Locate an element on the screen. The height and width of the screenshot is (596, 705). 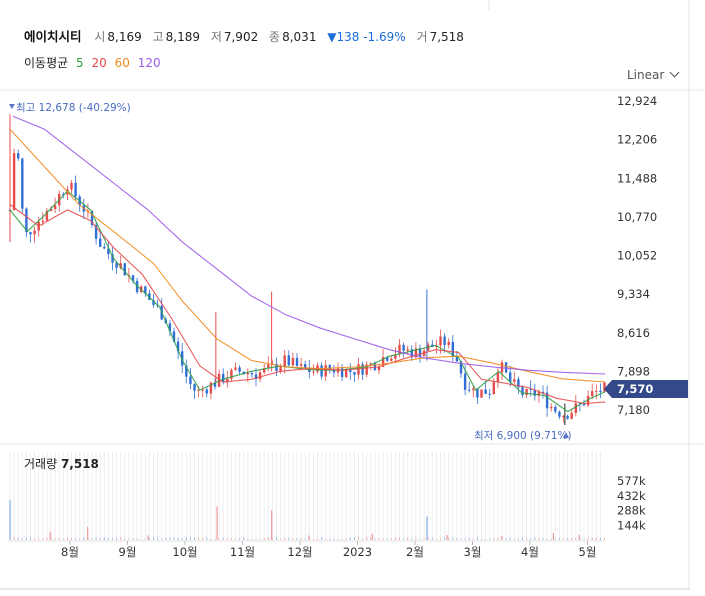
volume-tick-label: 288k is located at coordinates (631, 511).